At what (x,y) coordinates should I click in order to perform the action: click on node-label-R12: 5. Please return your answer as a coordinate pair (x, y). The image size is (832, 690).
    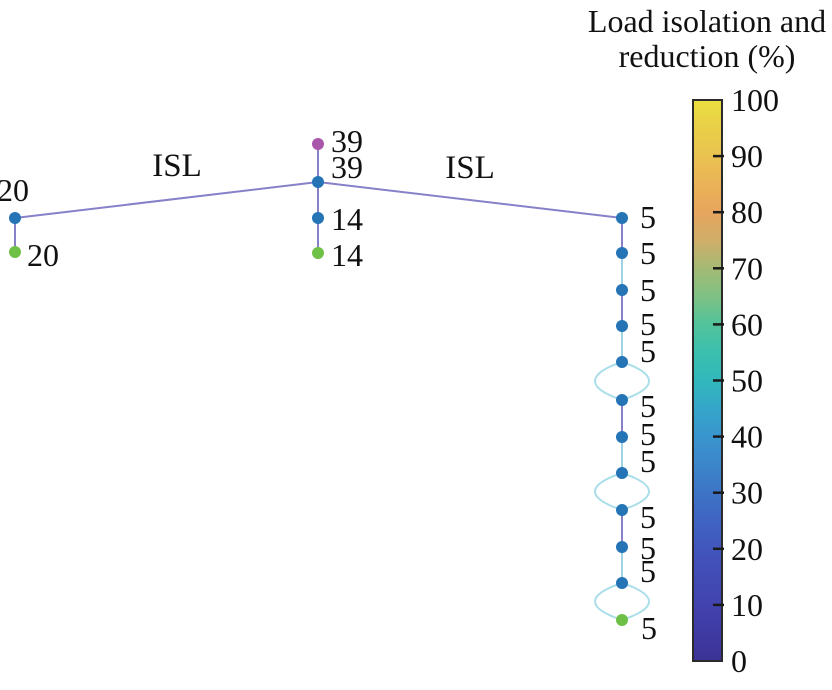
    Looking at the image, I should click on (649, 628).